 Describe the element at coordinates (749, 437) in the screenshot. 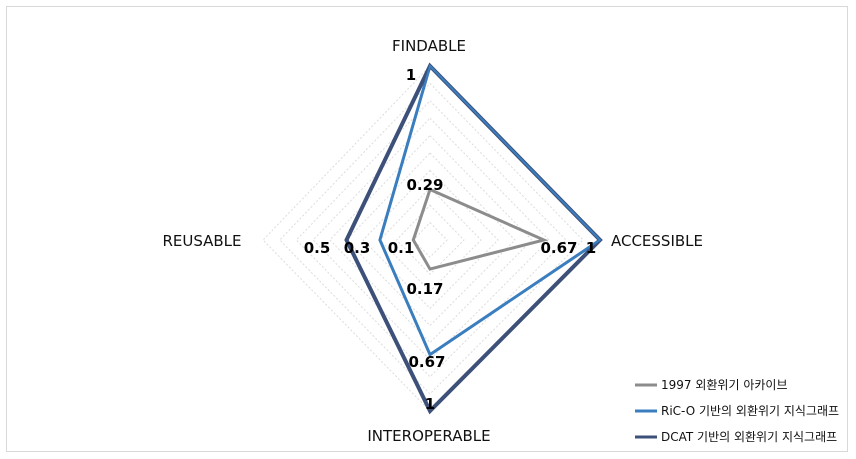

I see `legend-entry: DCAT 기반의 외환위기 지식그래프` at that location.